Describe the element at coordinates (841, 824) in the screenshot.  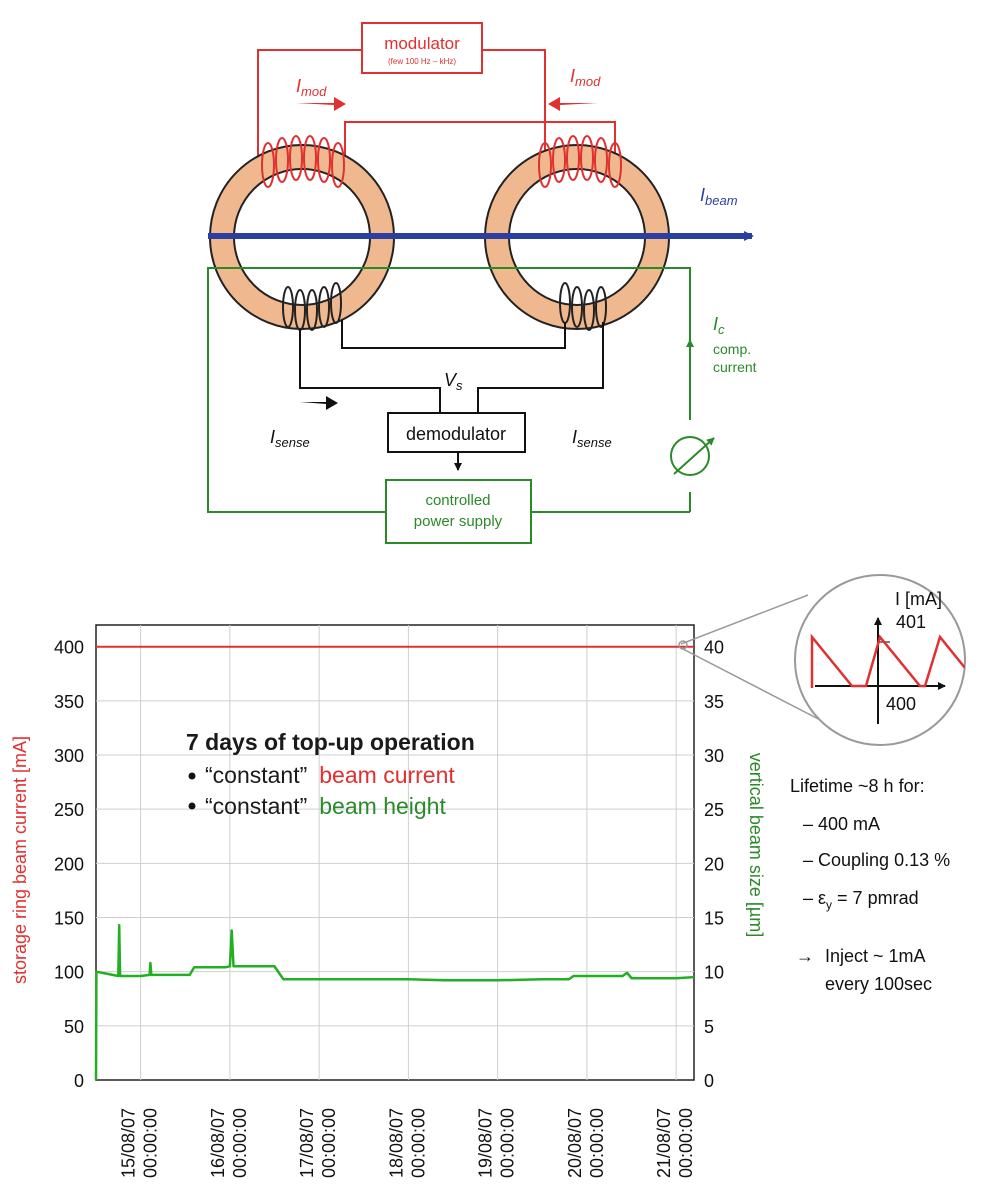
I see `notes-item-1: – 400 mA` at that location.